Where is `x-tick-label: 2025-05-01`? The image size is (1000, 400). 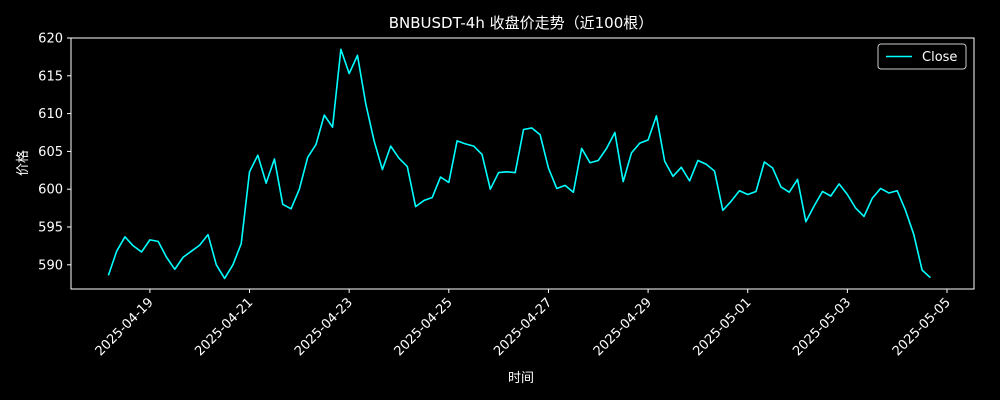 x-tick-label: 2025-05-01 is located at coordinates (723, 327).